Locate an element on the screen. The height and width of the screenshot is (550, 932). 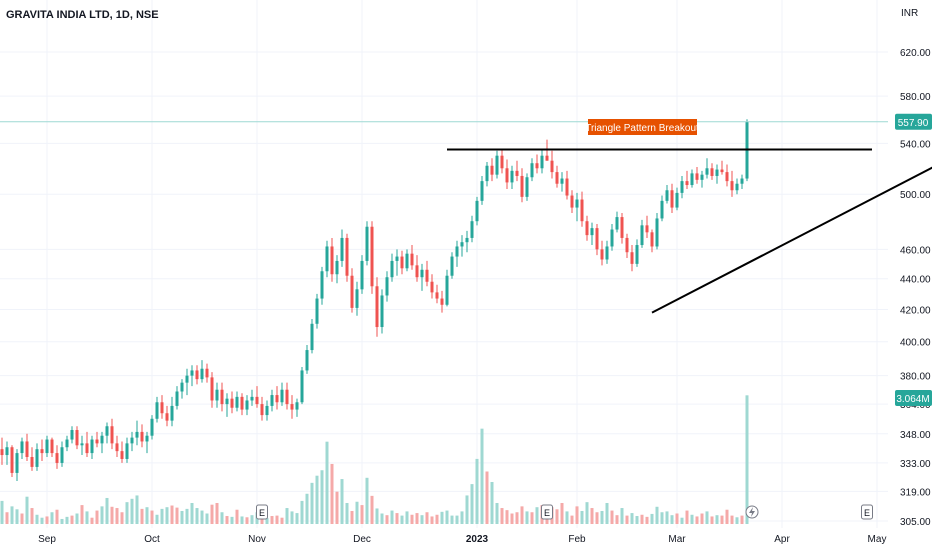
price-tick-label: 305.00 is located at coordinates (915, 522).